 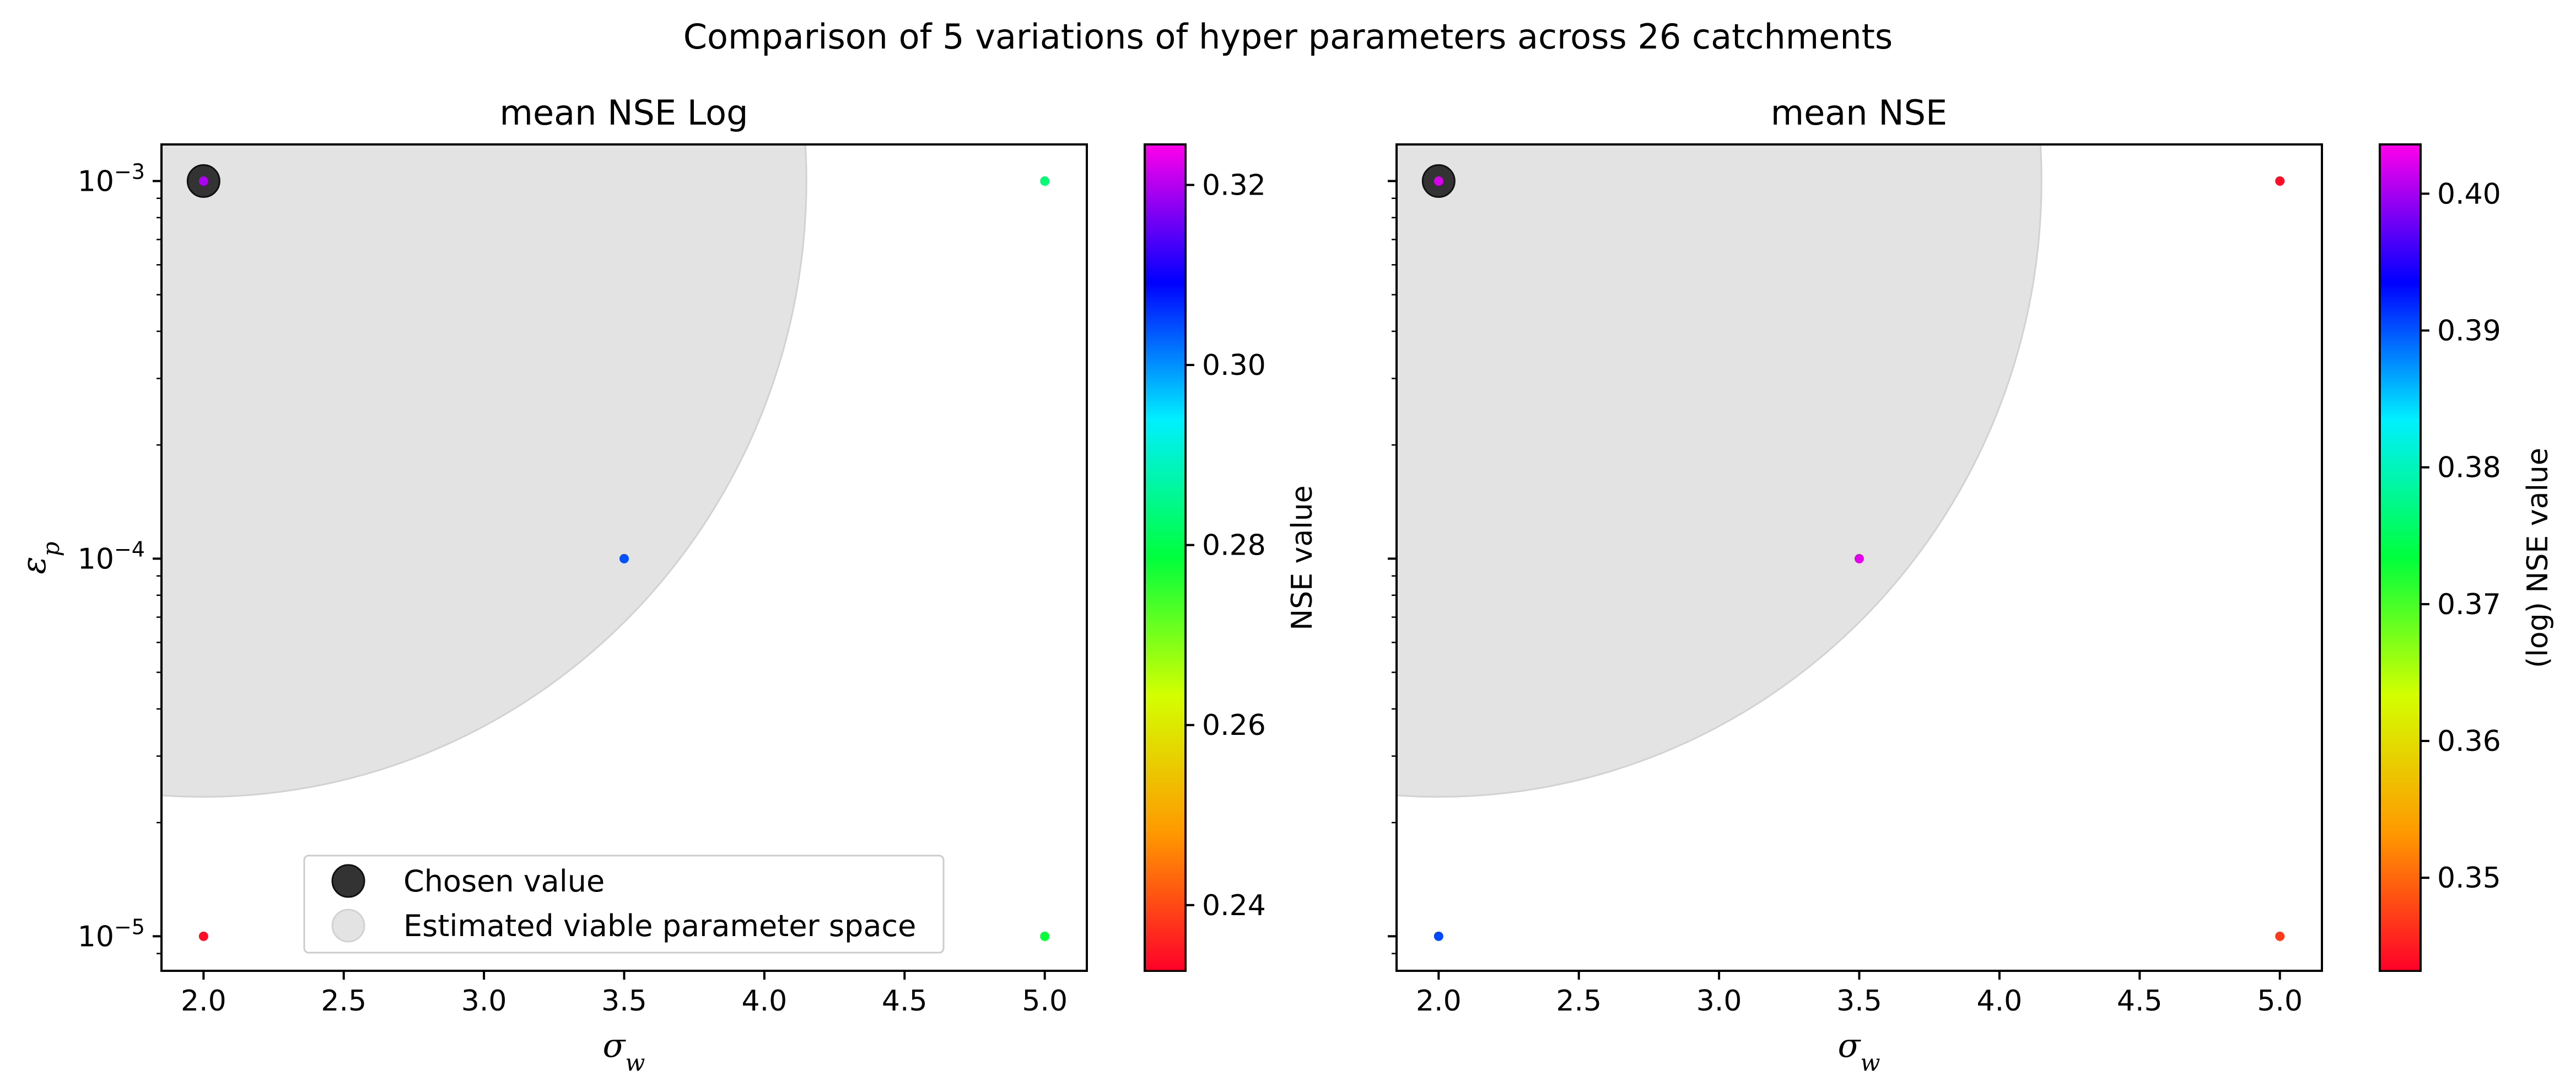 I want to click on y-tick-label: 10⁻³, so click(x=112, y=178).